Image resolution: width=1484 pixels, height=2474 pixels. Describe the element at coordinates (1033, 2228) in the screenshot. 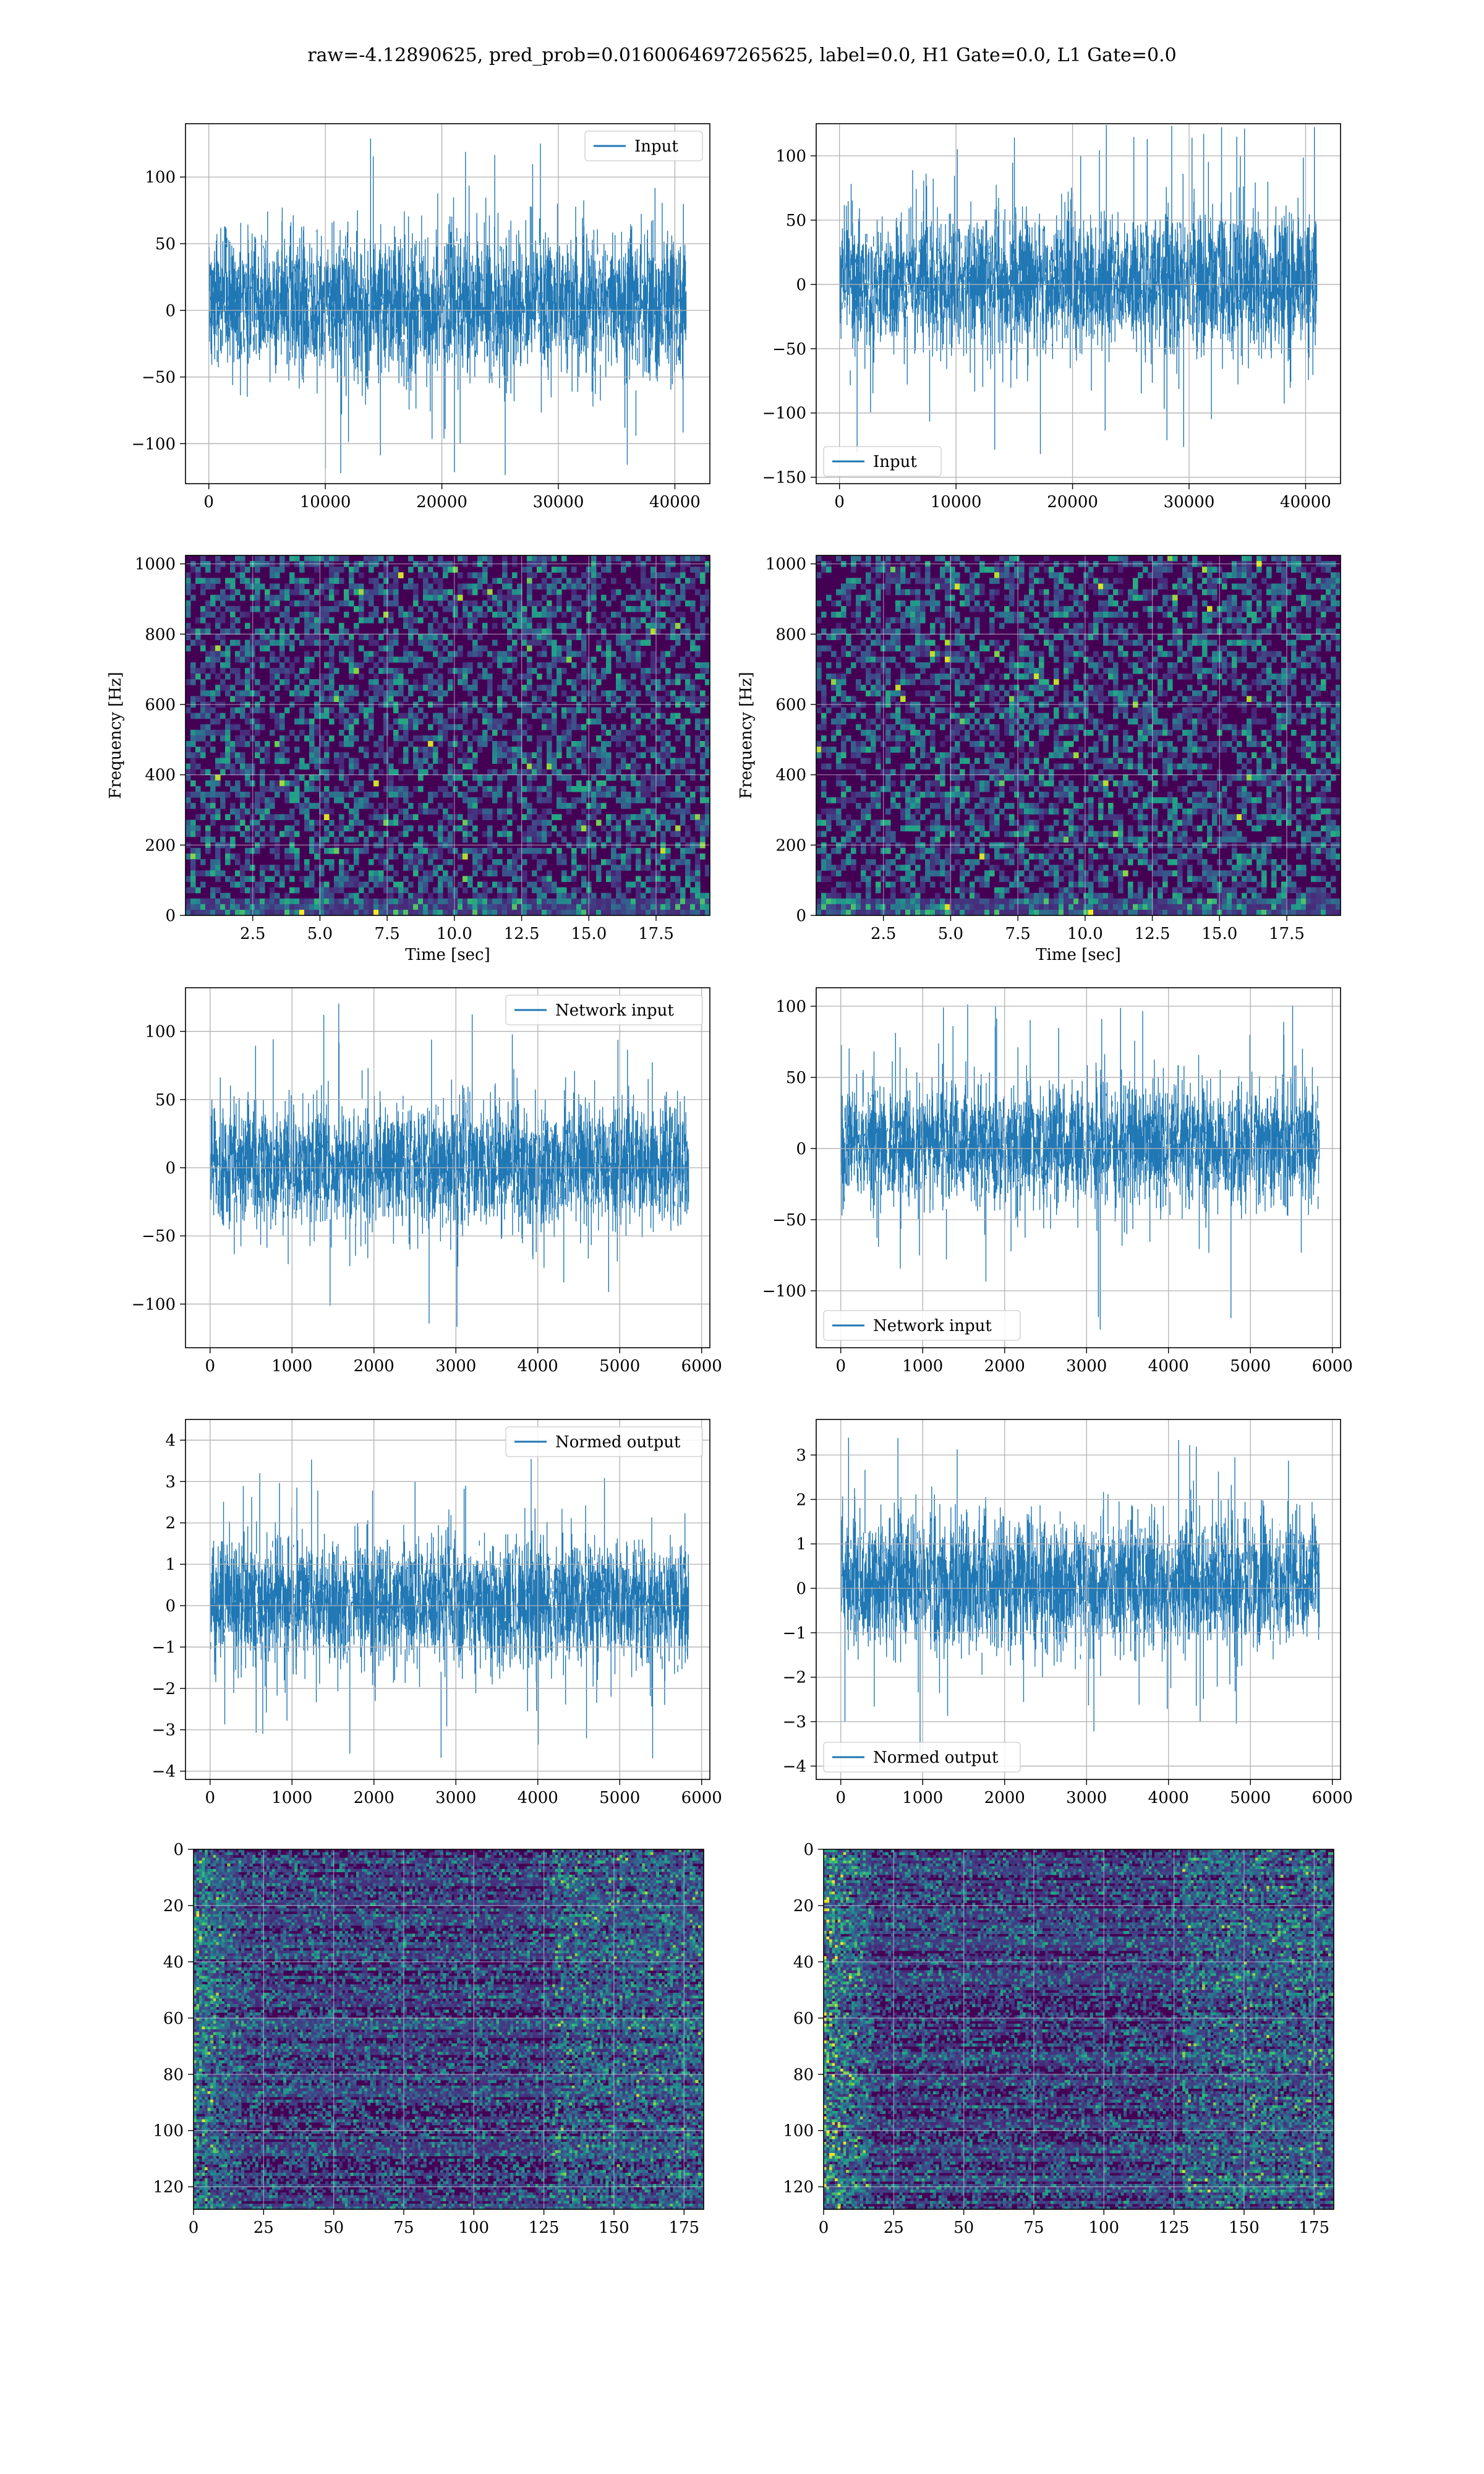

I see `x-tick-label: 75` at that location.